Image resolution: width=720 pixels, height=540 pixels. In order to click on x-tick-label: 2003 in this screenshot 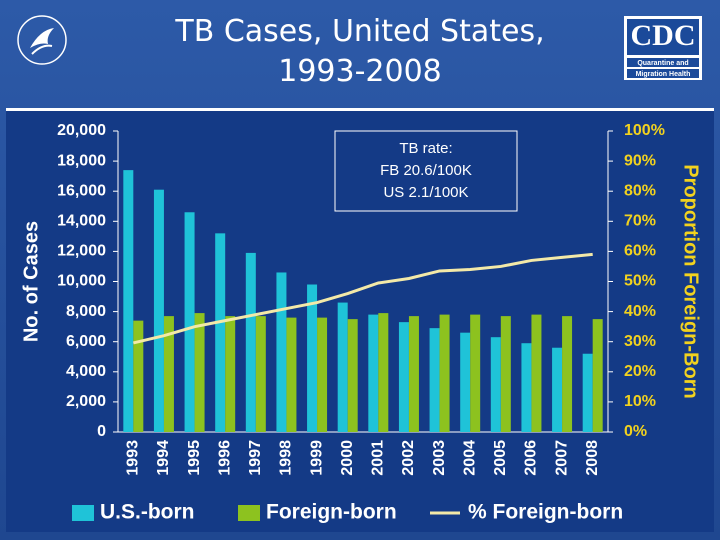, I will do `click(439, 458)`.